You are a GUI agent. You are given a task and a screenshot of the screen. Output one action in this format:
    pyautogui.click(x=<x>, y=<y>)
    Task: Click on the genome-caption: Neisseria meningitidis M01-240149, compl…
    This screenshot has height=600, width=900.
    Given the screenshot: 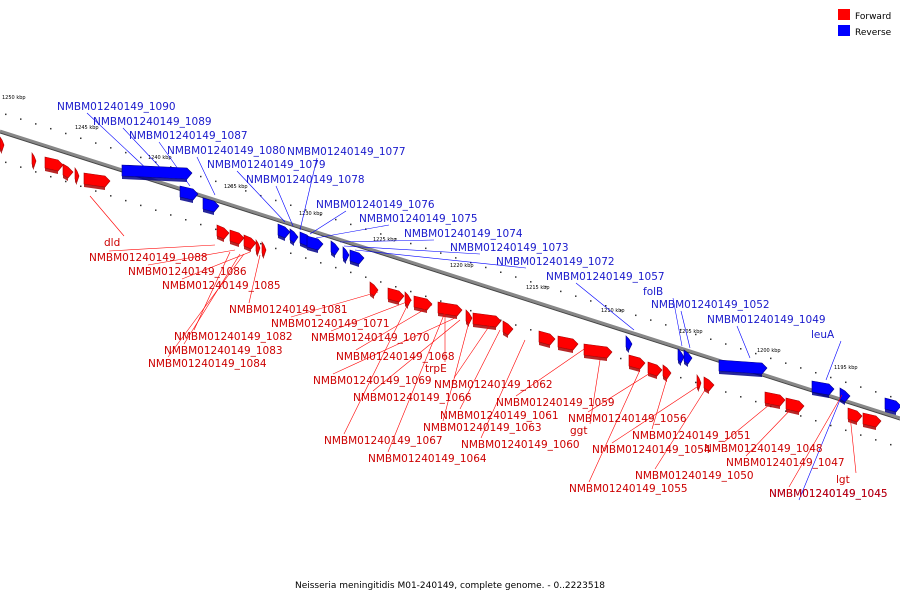 What is the action you would take?
    pyautogui.click(x=450, y=586)
    